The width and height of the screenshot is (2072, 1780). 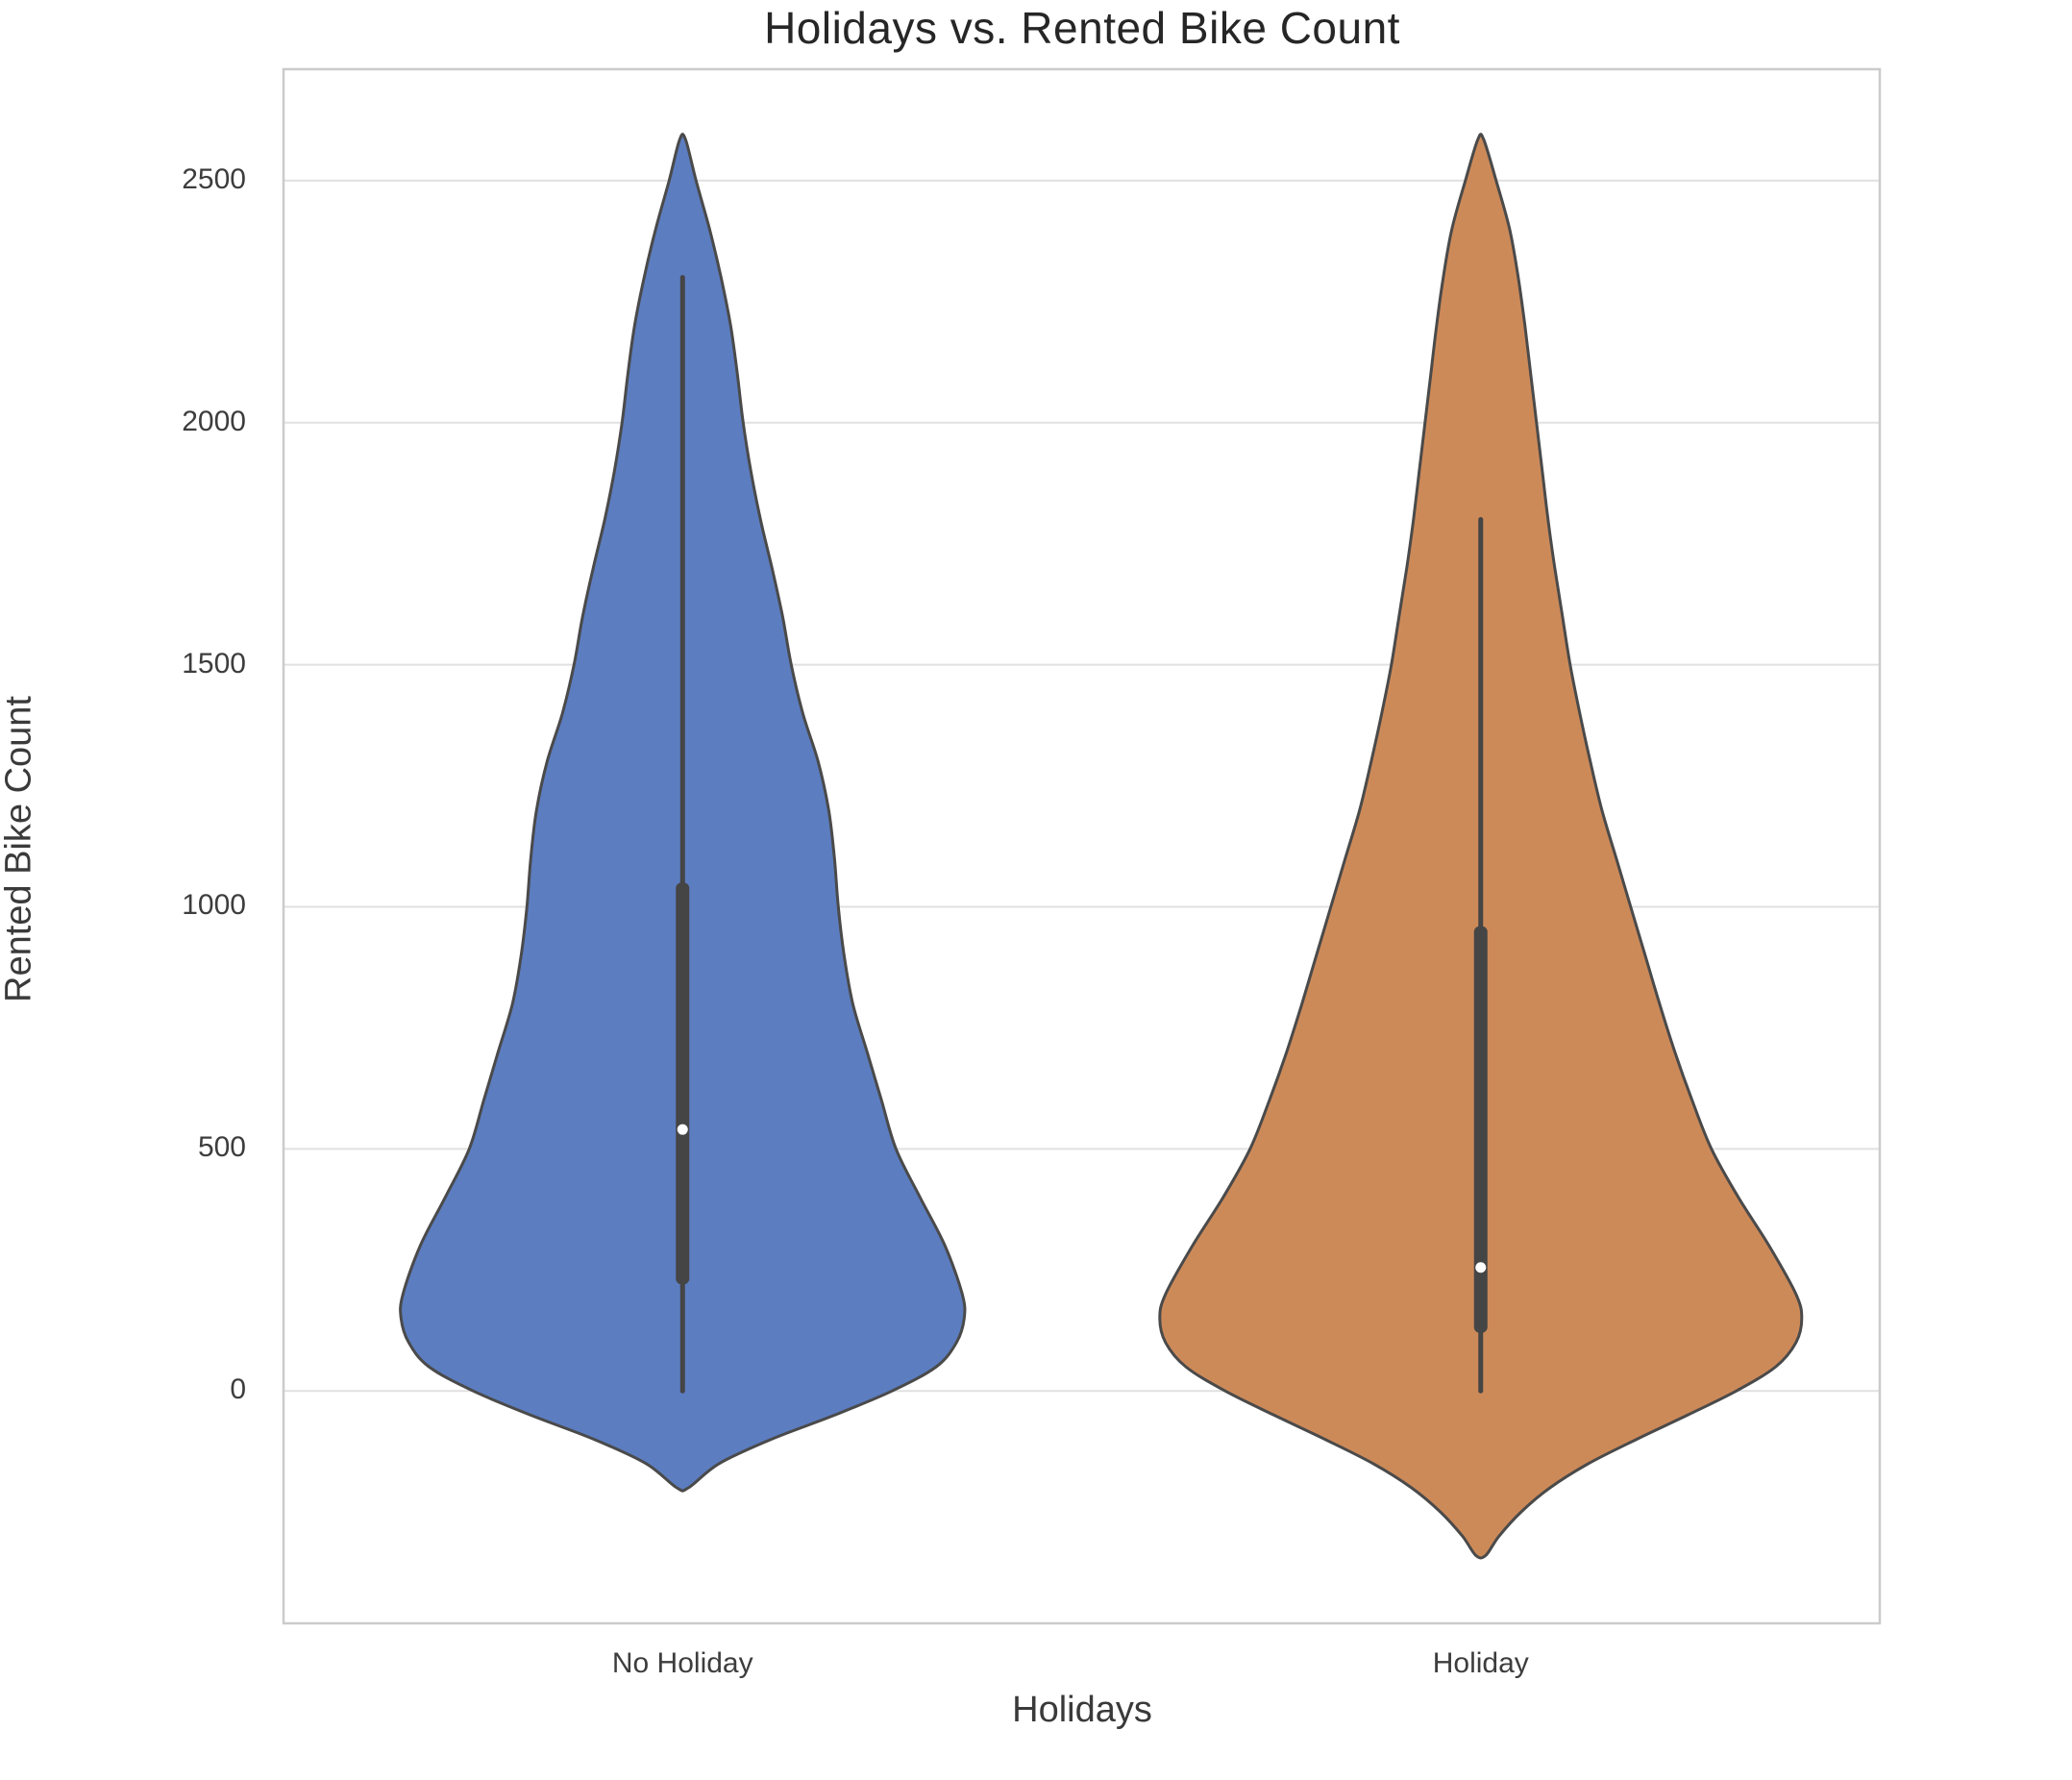 What do you see at coordinates (1082, 28) in the screenshot?
I see `chart-title: Holidays vs. Rented Bike Count` at bounding box center [1082, 28].